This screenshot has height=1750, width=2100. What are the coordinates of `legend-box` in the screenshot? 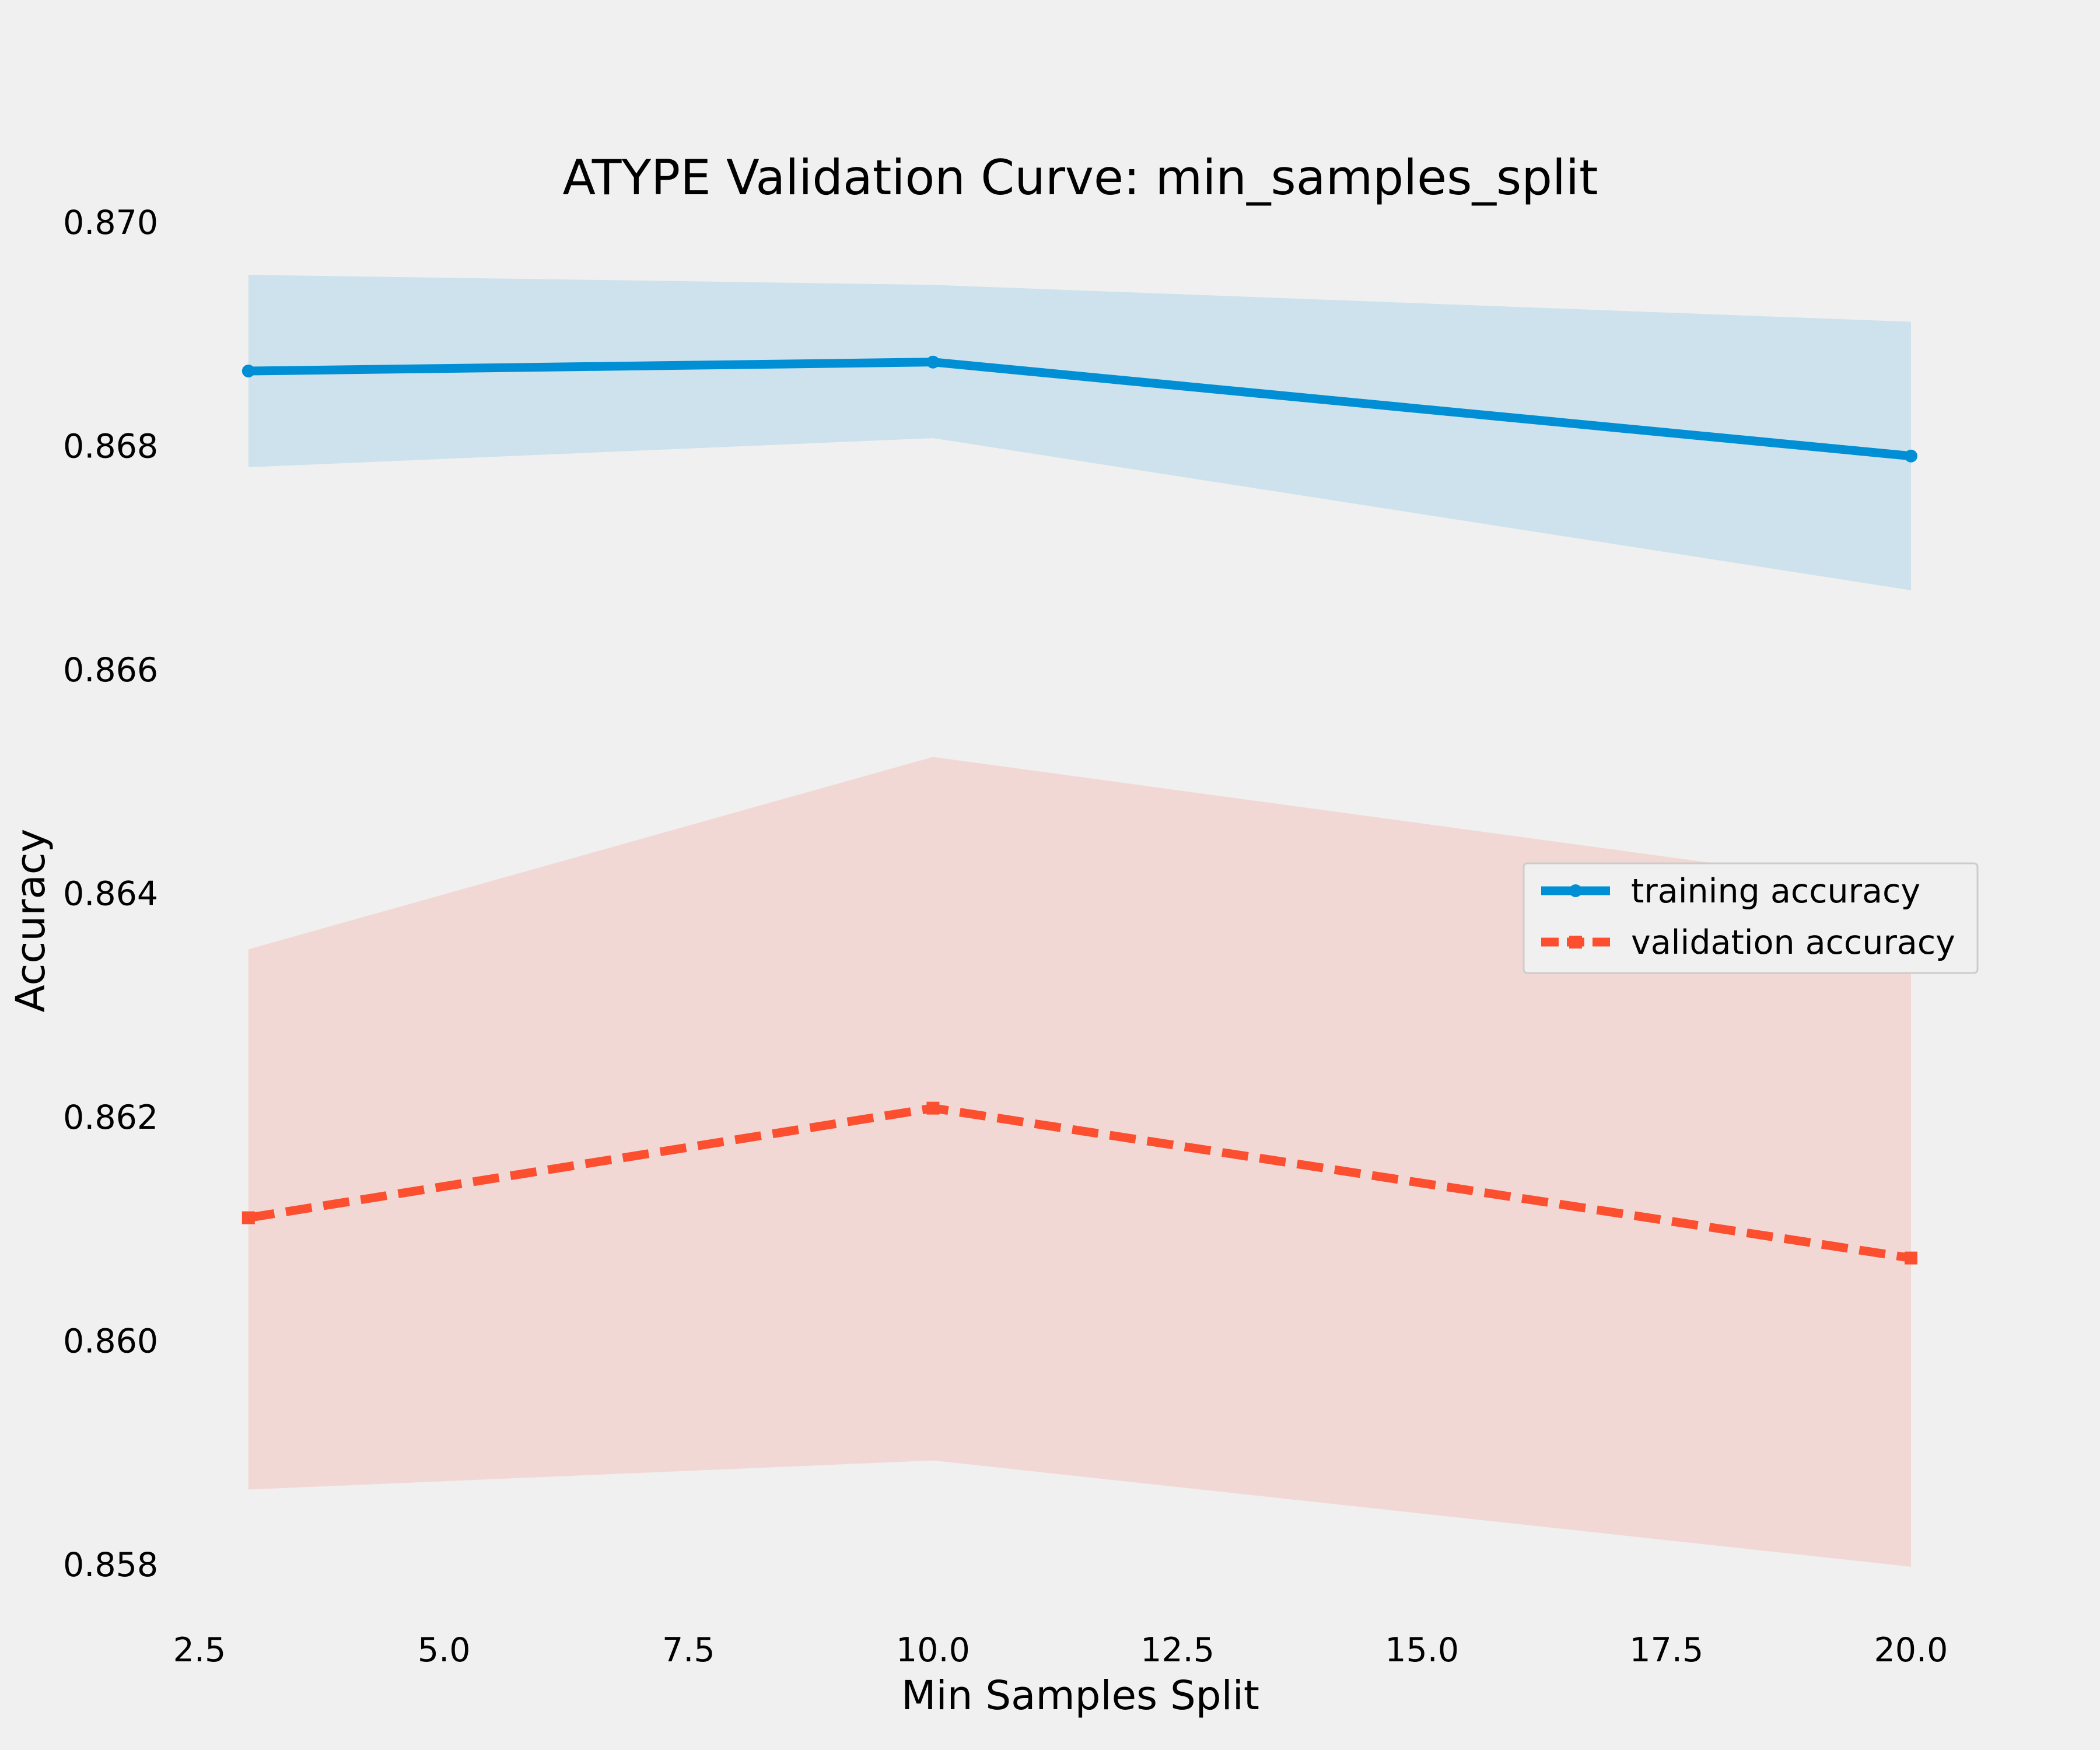 It's located at (1750, 918).